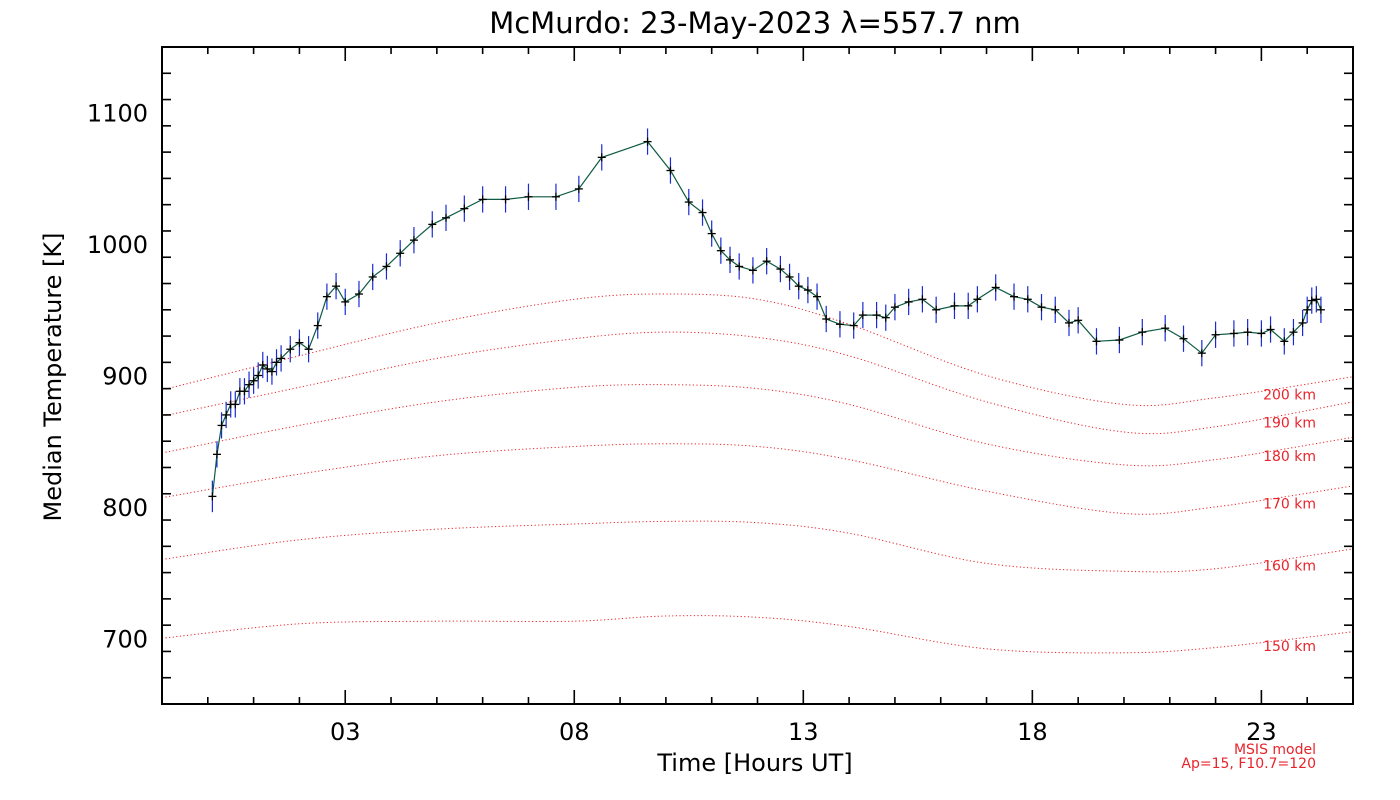 Image resolution: width=1400 pixels, height=800 pixels. What do you see at coordinates (1289, 457) in the screenshot?
I see `model-curve-label: 180 km` at bounding box center [1289, 457].